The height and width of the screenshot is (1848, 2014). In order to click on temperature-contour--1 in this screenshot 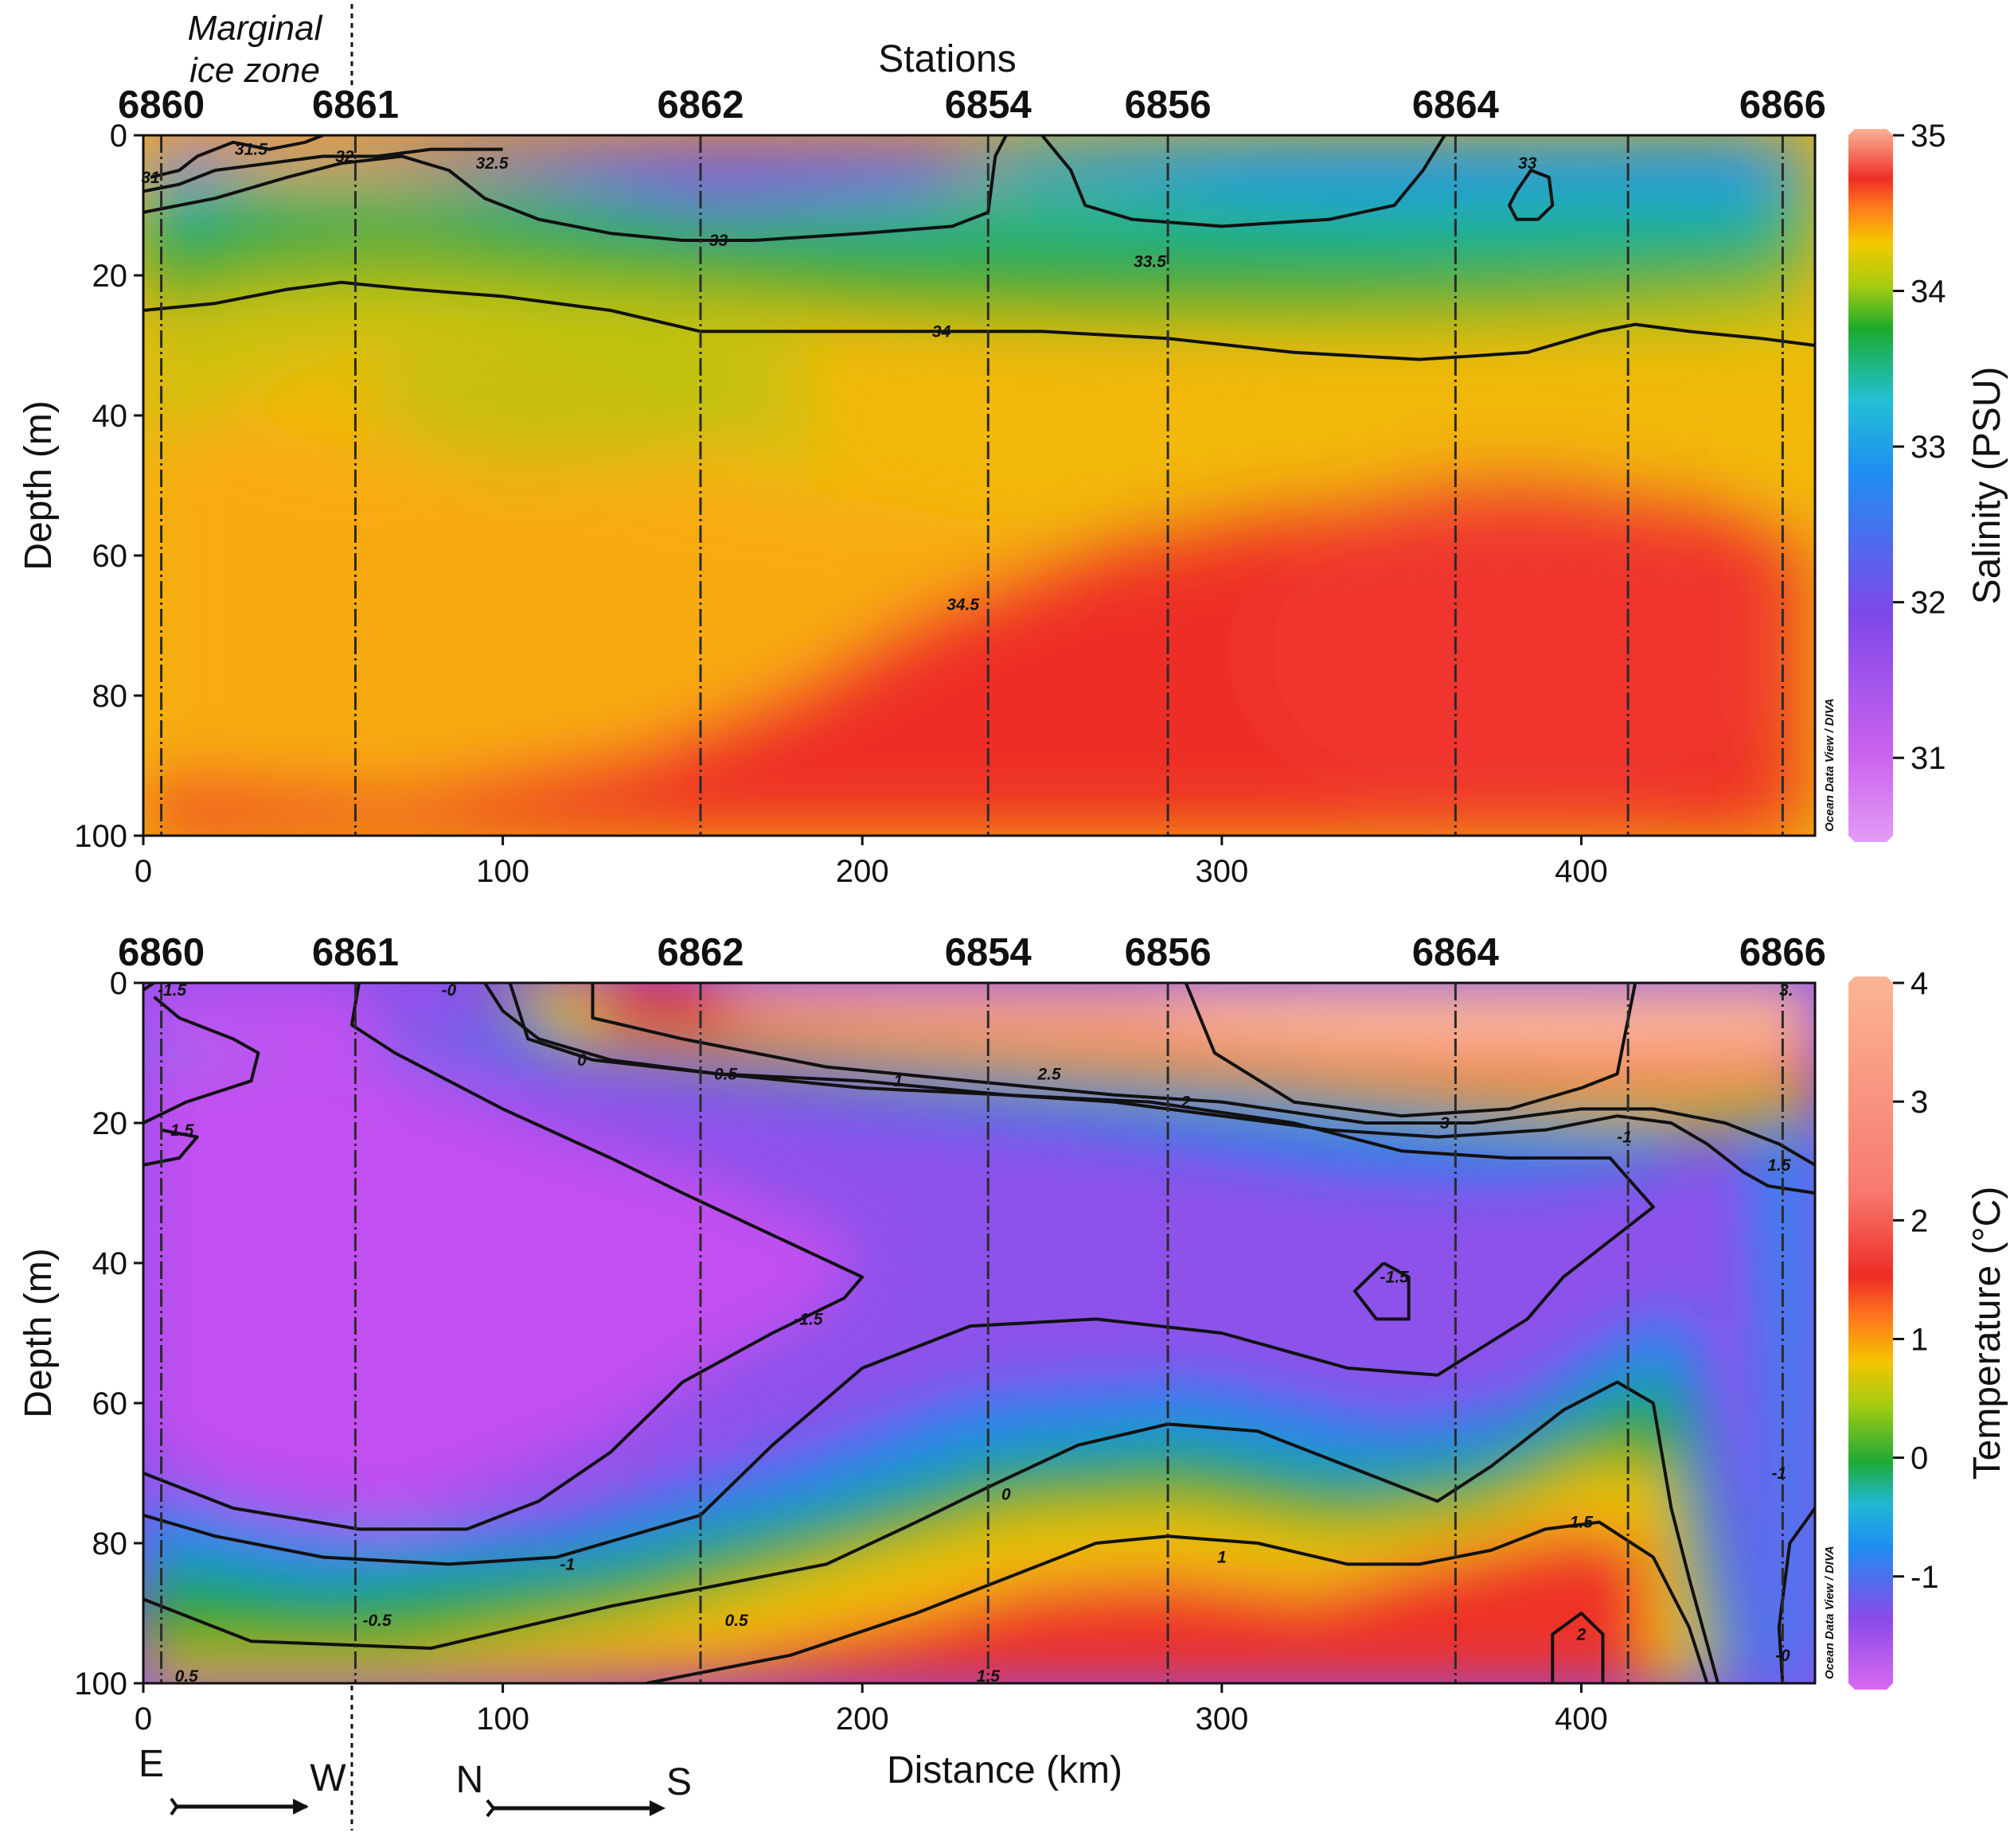, I will do `click(1796, 1595)`.